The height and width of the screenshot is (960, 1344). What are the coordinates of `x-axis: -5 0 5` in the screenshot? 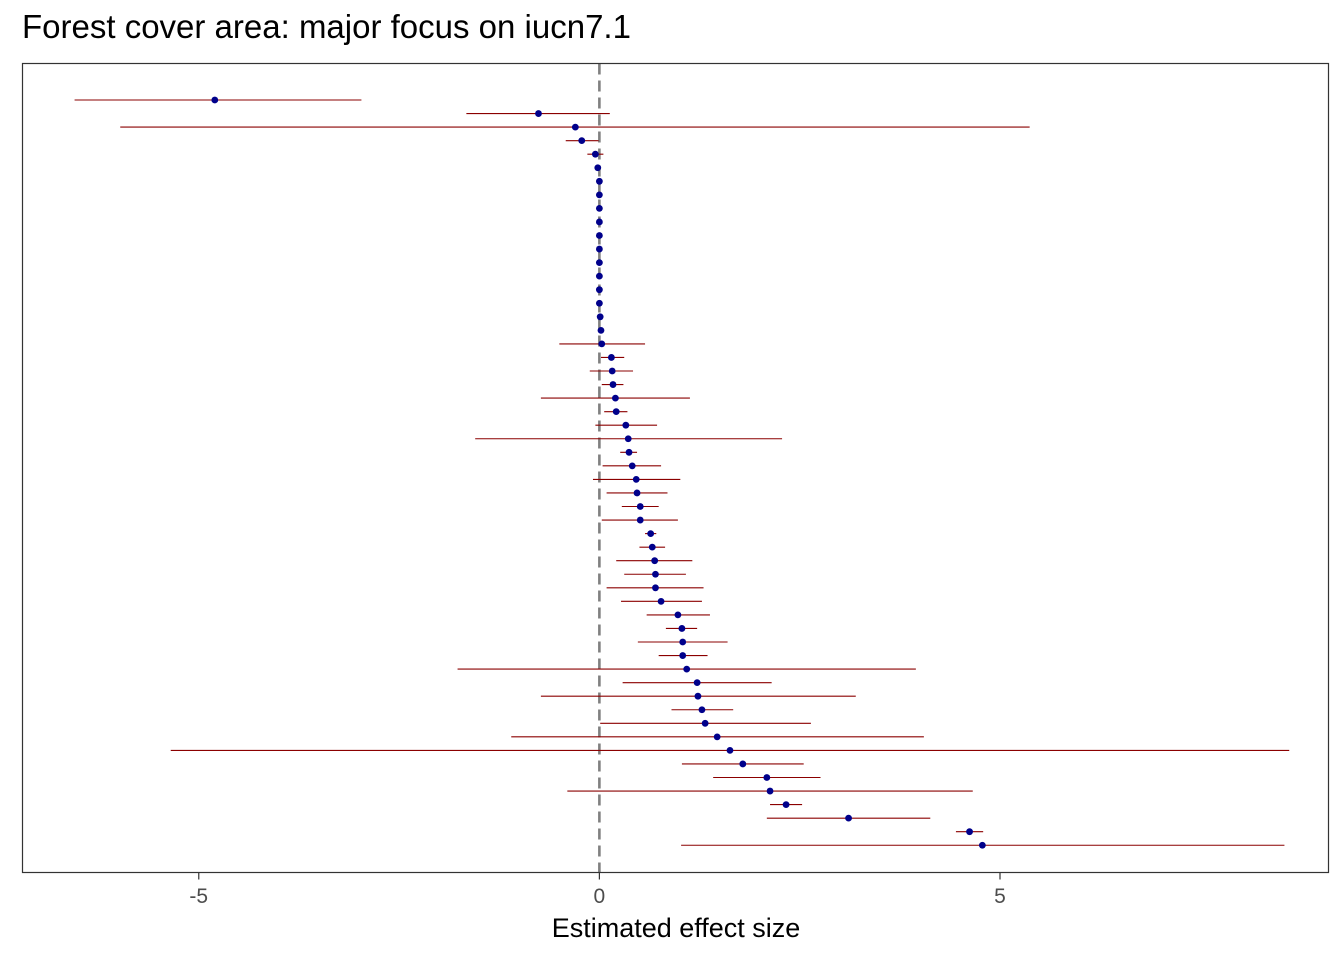 It's located at (597, 890).